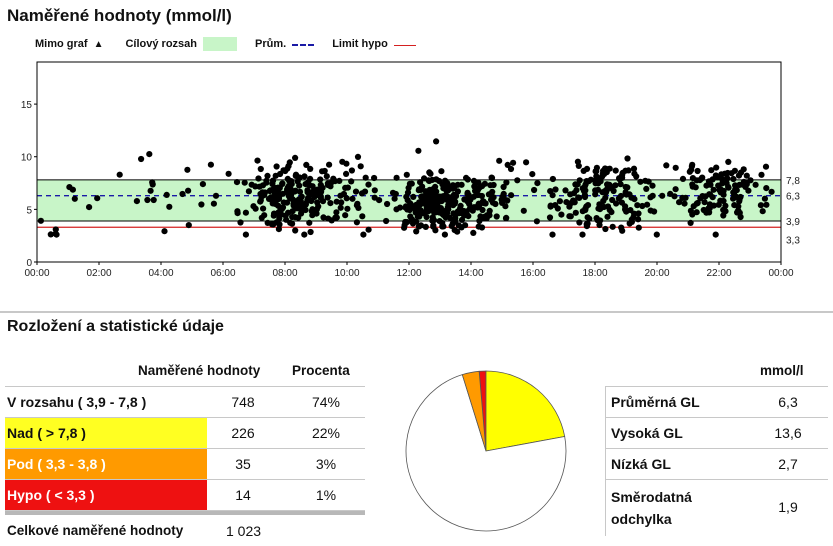 The image size is (833, 546). Describe the element at coordinates (525, 411) in the screenshot. I see `pie-slice` at that location.